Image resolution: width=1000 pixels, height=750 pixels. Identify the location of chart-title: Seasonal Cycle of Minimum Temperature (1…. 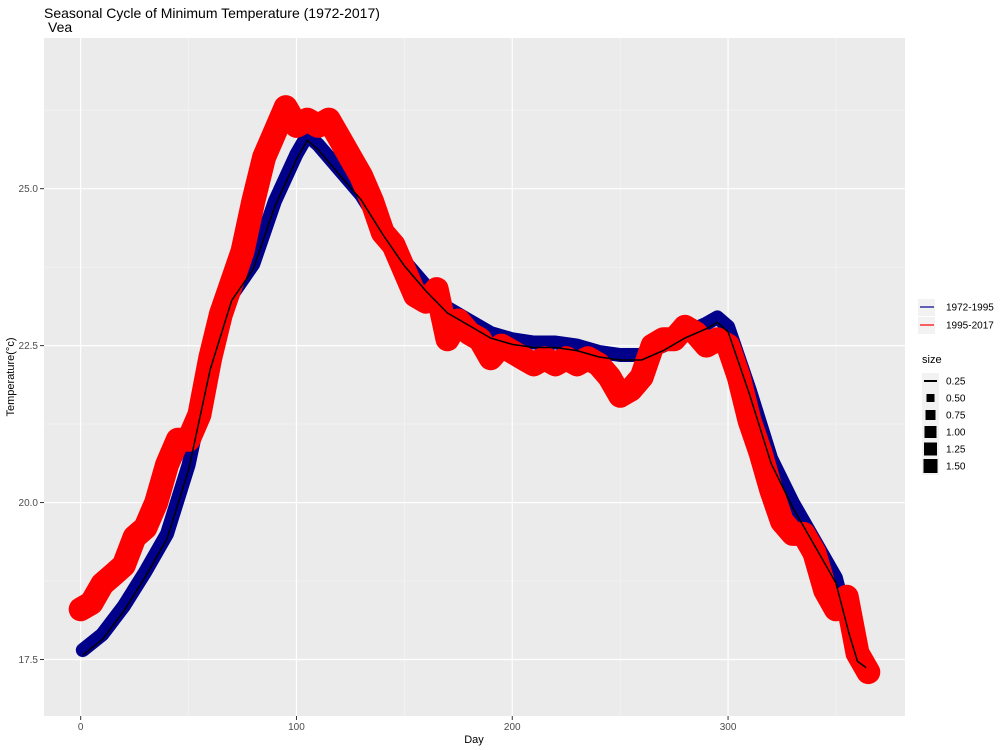
(212, 13).